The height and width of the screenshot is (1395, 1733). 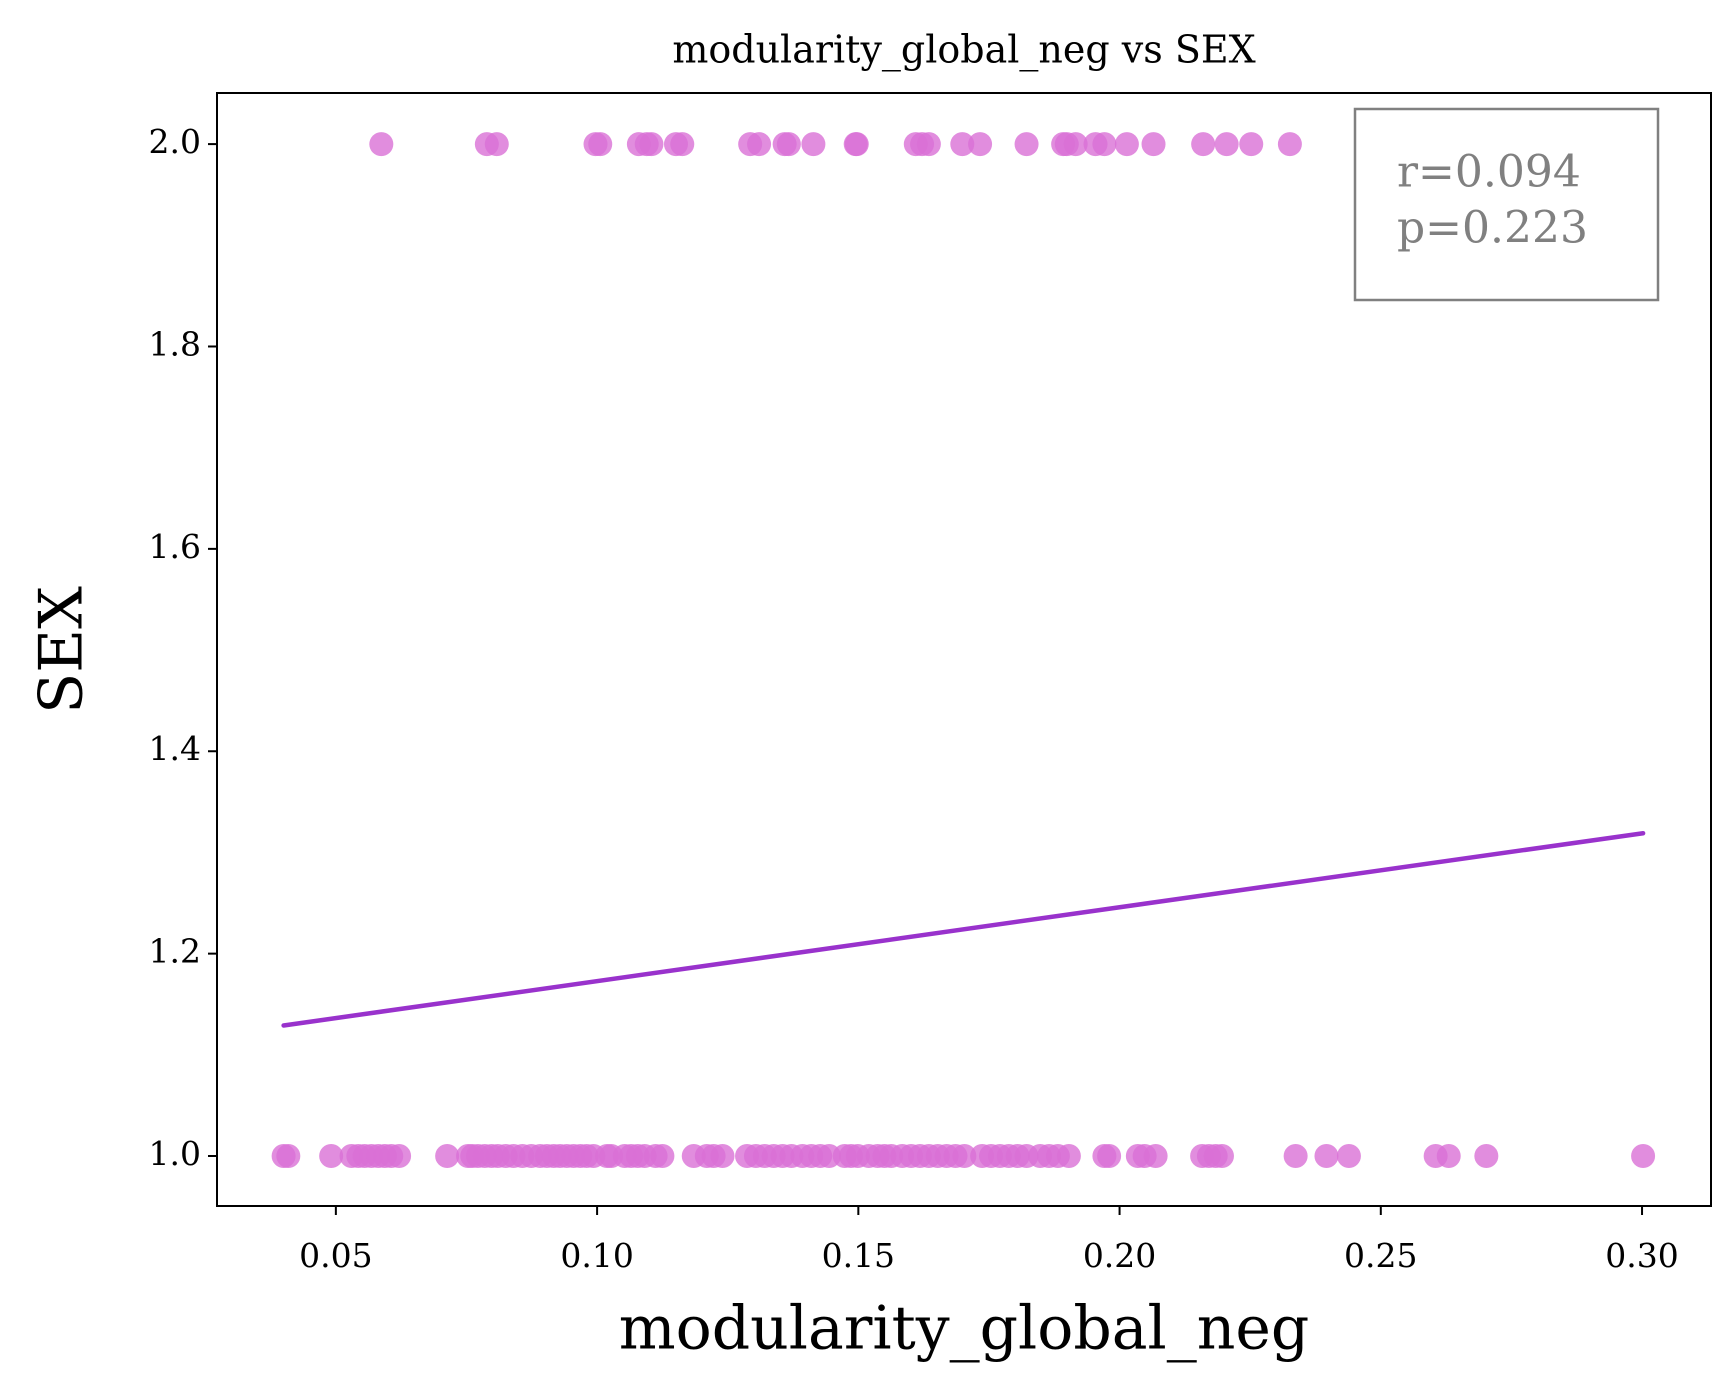 I want to click on y-tick-label: 1.4, so click(x=175, y=748).